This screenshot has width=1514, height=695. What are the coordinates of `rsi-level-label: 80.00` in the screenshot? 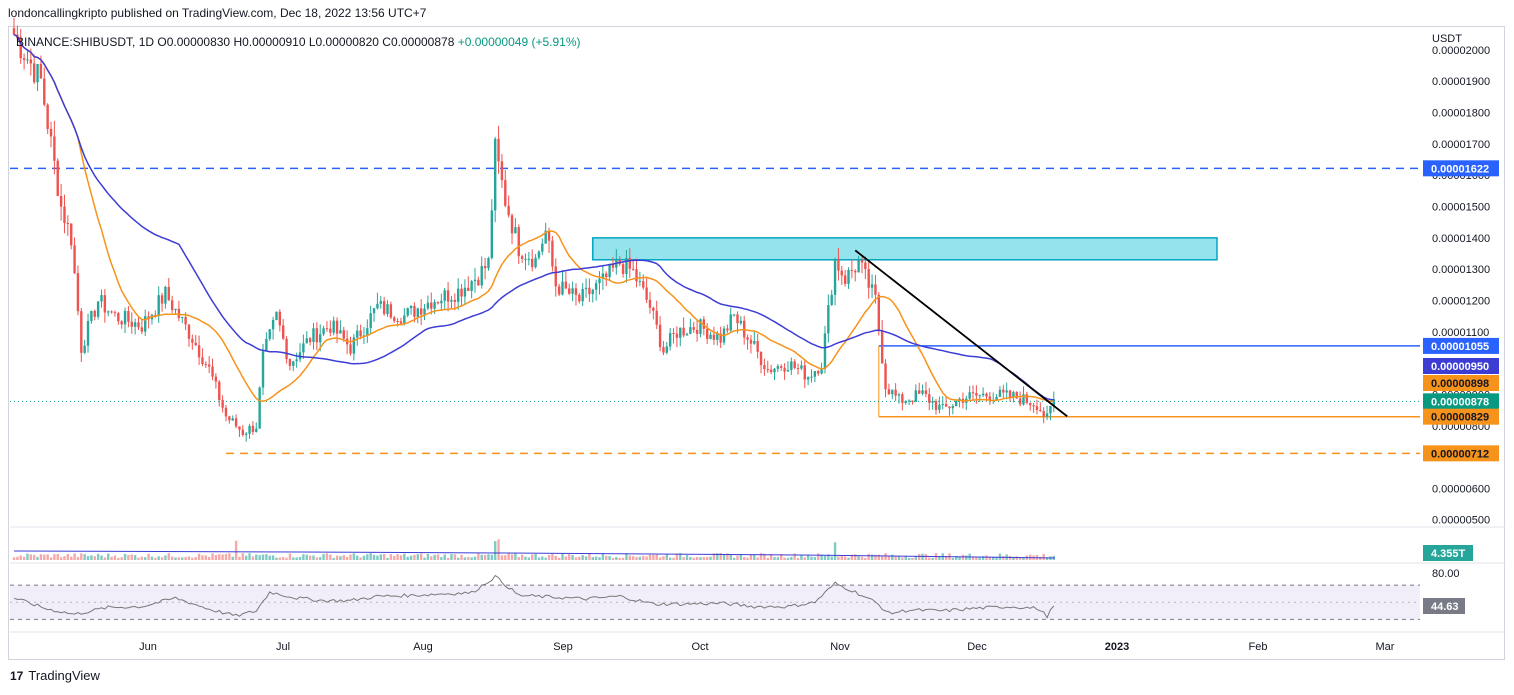 It's located at (1446, 574).